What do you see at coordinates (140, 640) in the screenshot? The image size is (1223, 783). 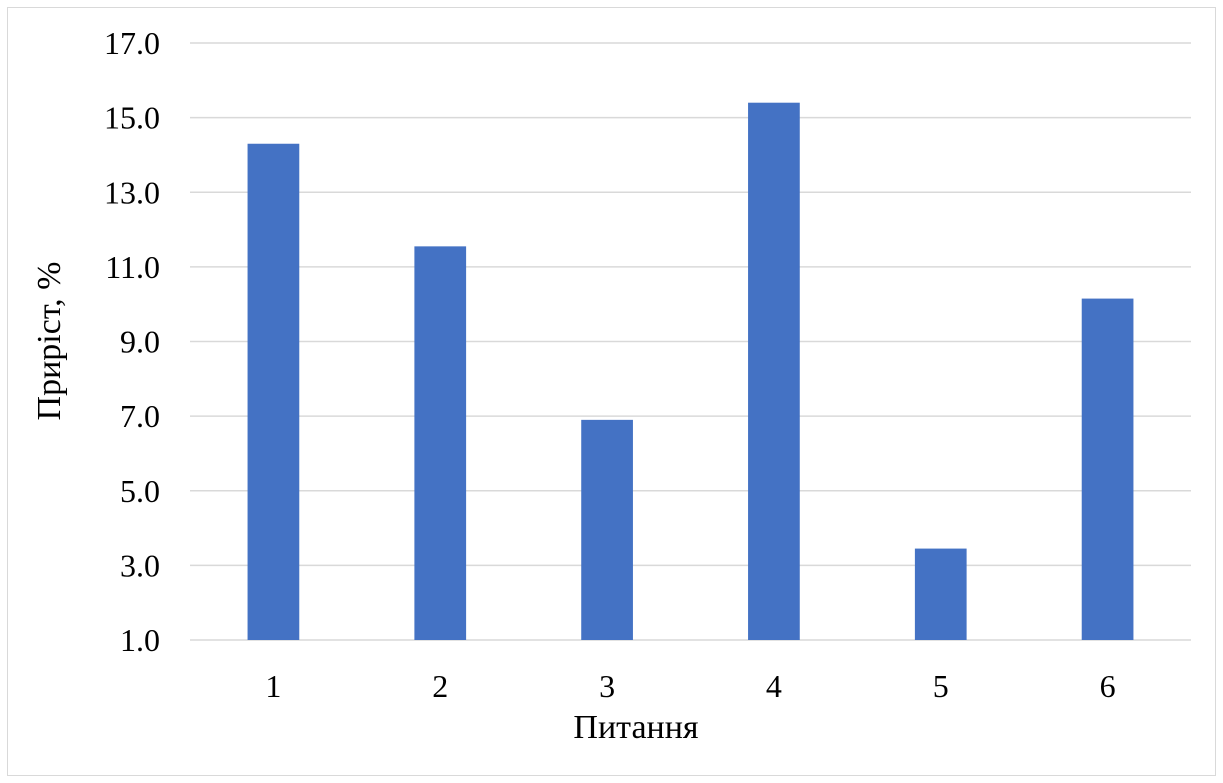 I see `y-tick-label: 1.0` at bounding box center [140, 640].